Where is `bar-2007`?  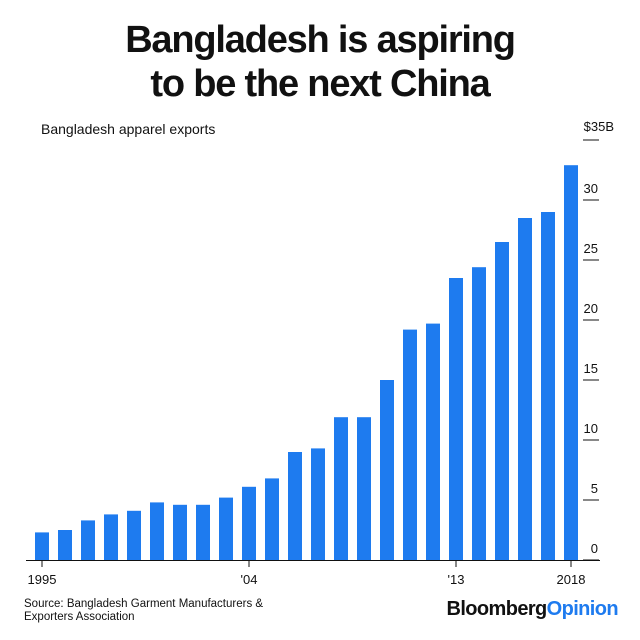
bar-2007 is located at coordinates (318, 504).